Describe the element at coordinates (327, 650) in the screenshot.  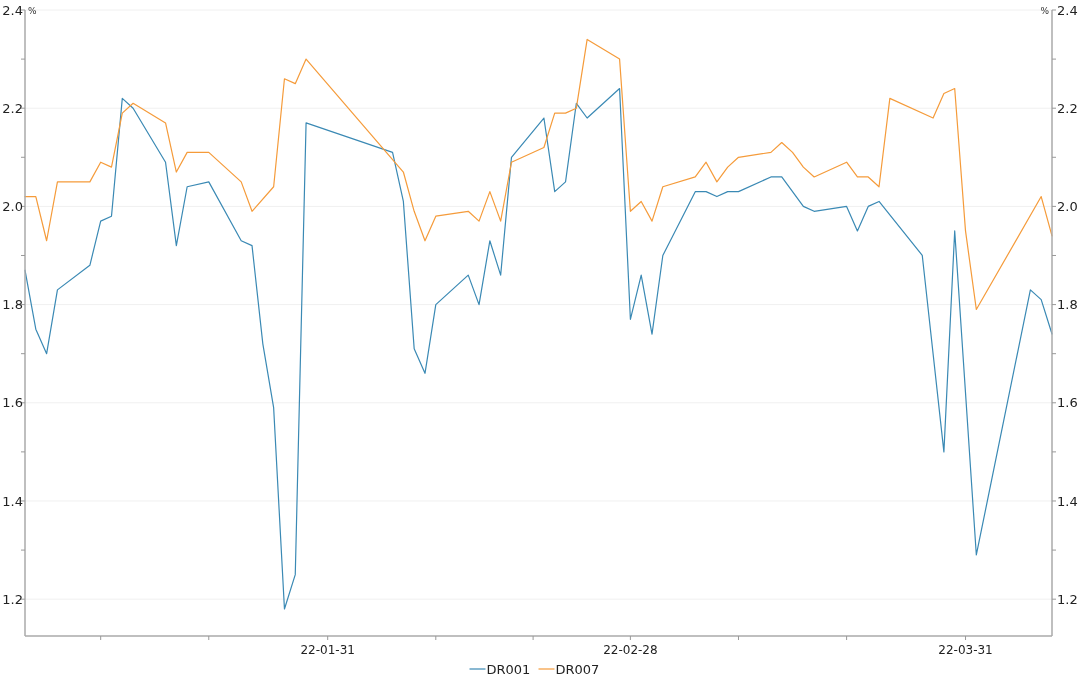
I see `x-tick-label: 22-01-31` at that location.